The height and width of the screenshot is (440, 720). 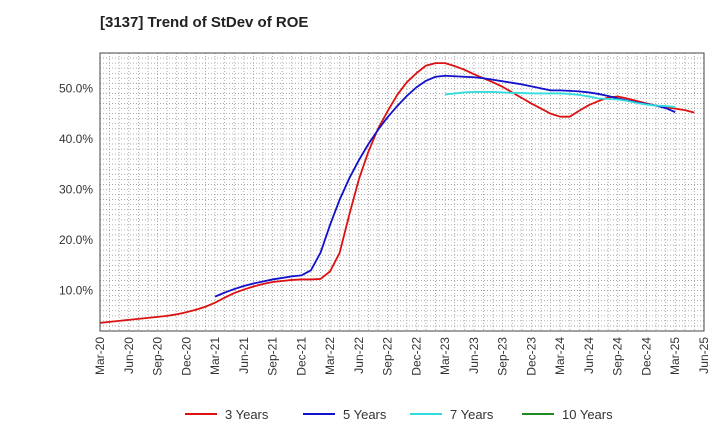 What do you see at coordinates (204, 22) in the screenshot?
I see `chart-title: [3137] Trend of StDev of ROE` at bounding box center [204, 22].